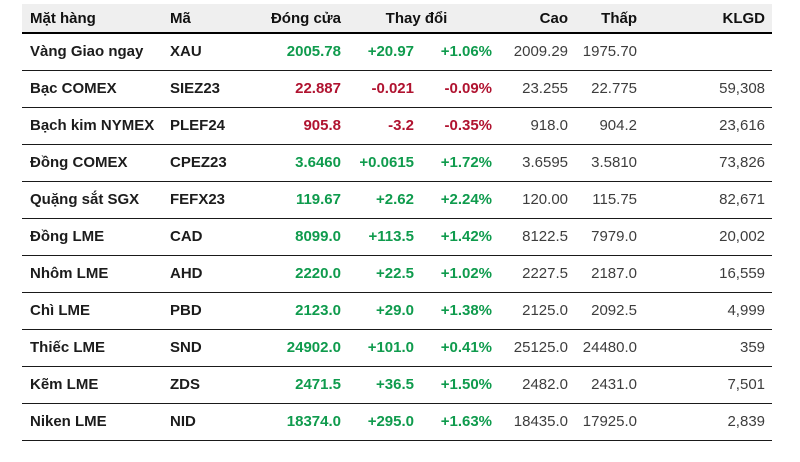  Describe the element at coordinates (300, 237) in the screenshot. I see `close-price: 8099.0` at that location.